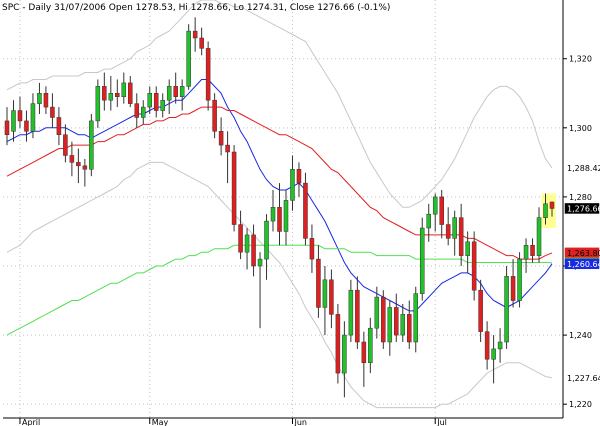  Describe the element at coordinates (31, 422) in the screenshot. I see `x-tick-label: April` at that location.